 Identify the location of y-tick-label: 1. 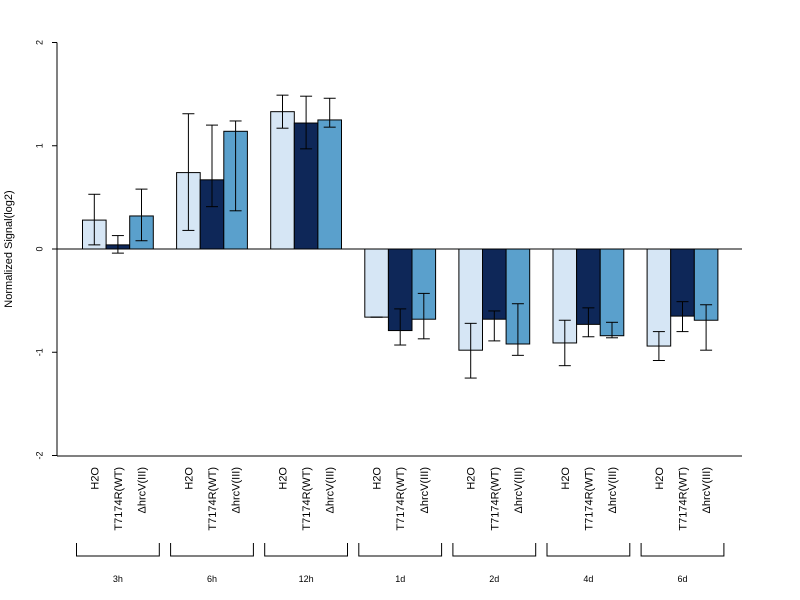
(39, 145).